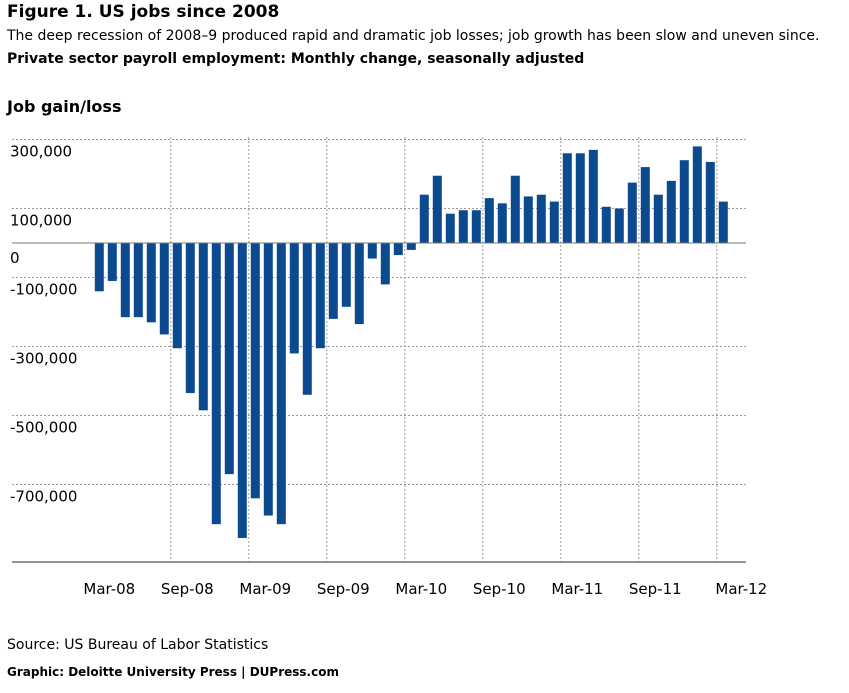  What do you see at coordinates (499, 589) in the screenshot?
I see `x-tick-label: Sep-10` at bounding box center [499, 589].